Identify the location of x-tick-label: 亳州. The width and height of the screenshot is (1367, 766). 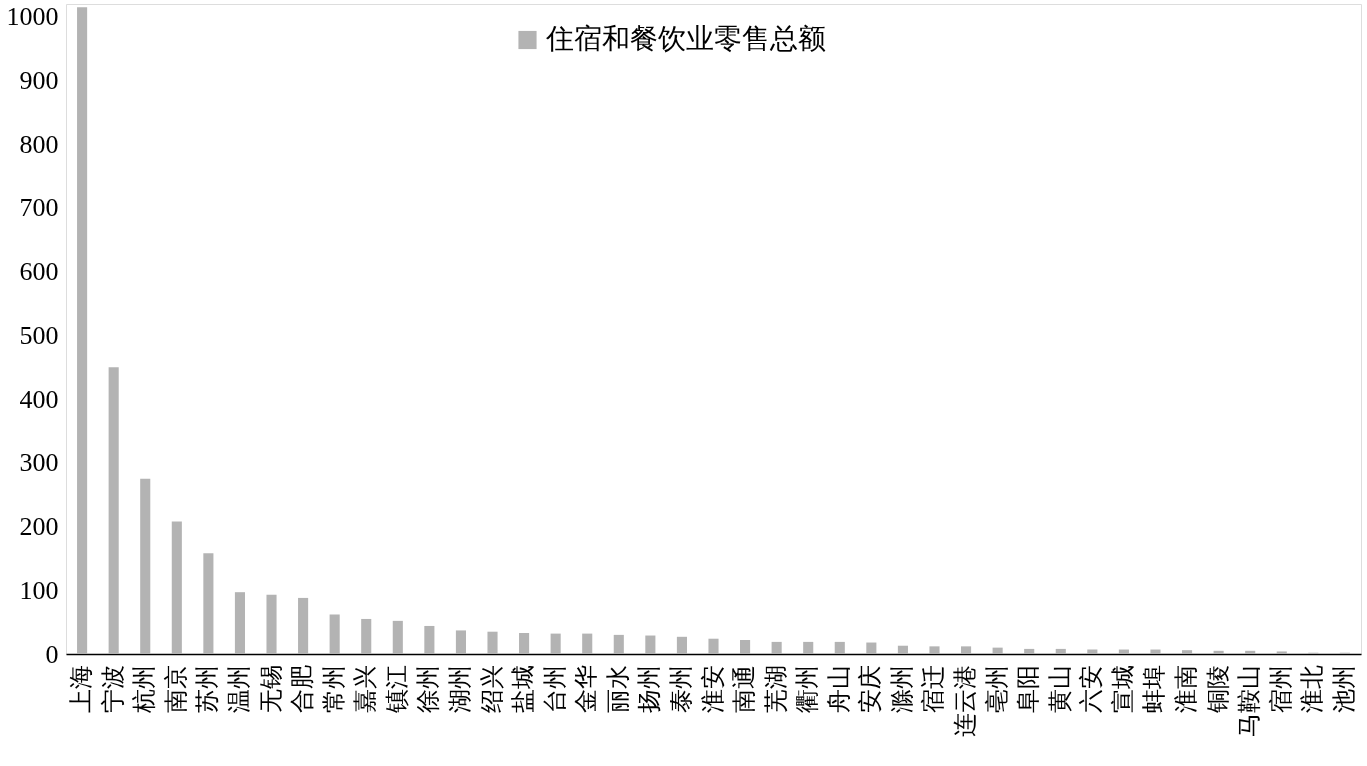
(996, 688).